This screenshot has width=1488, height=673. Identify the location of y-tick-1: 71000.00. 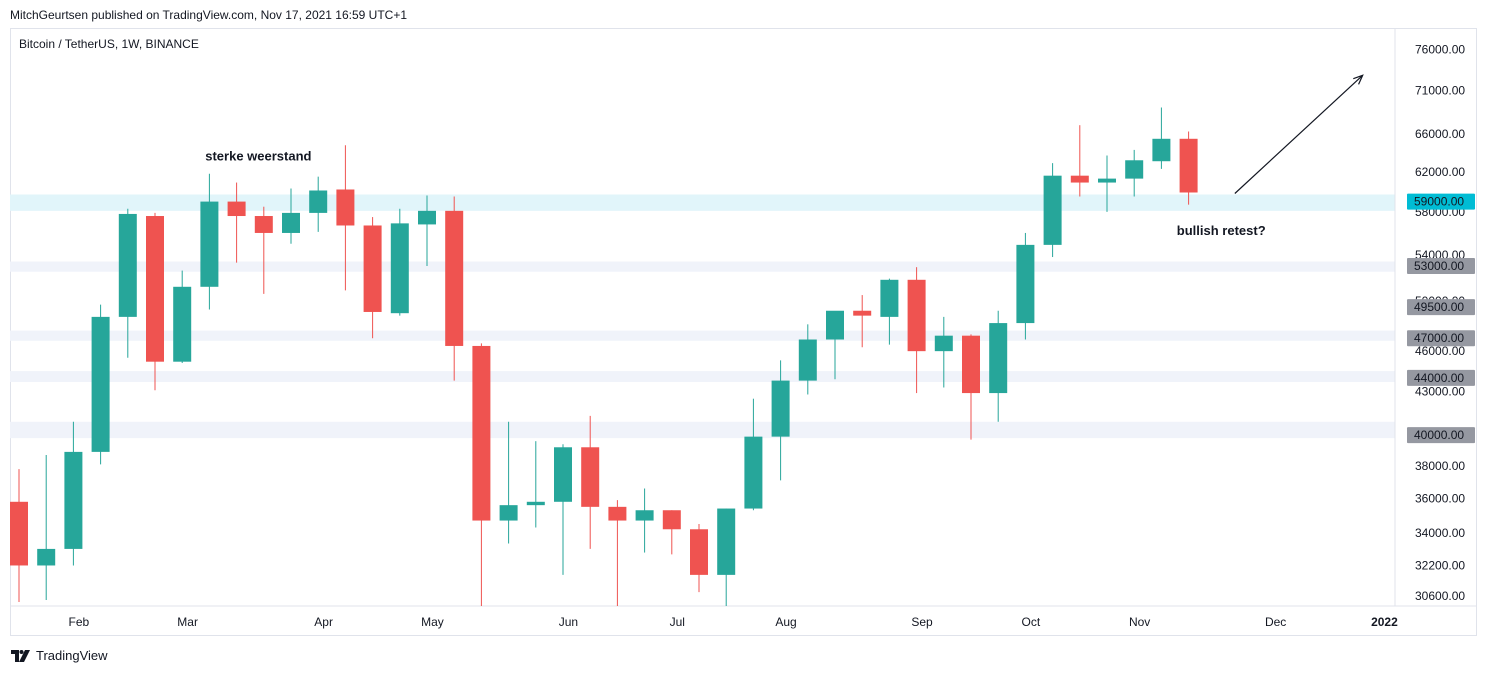
(1440, 90).